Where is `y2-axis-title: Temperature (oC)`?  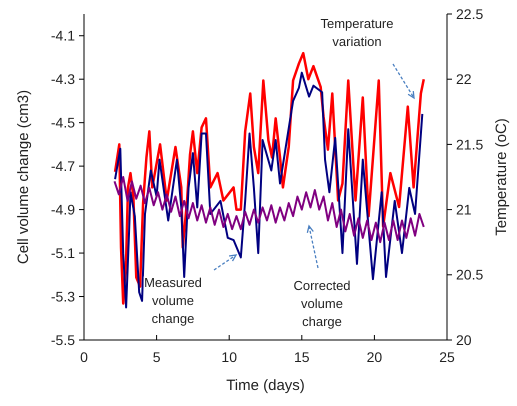 y2-axis-title: Temperature (oC) is located at coordinates (501, 177).